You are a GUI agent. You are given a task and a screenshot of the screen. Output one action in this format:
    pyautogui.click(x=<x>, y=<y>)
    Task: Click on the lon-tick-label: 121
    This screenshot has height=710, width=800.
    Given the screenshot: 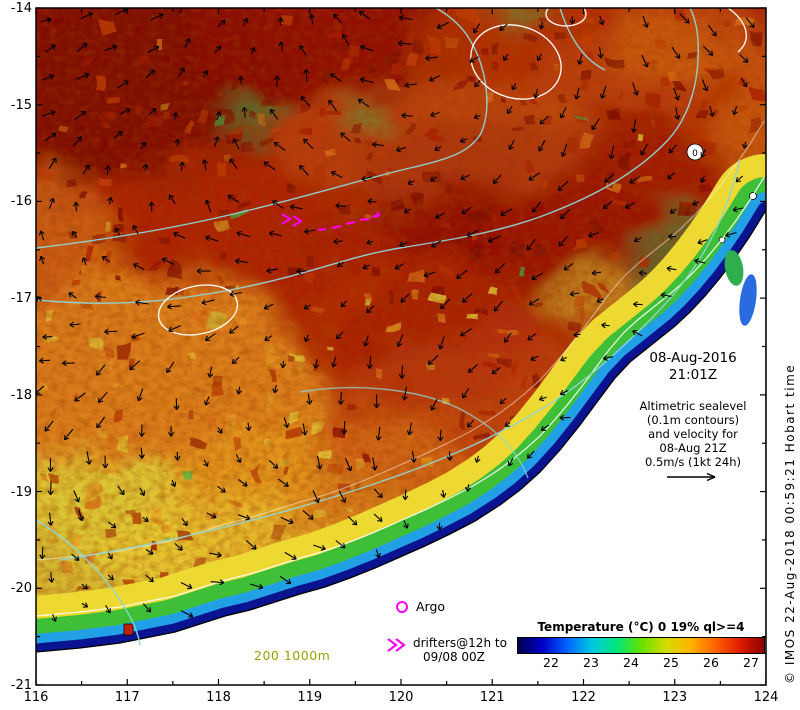 What is the action you would take?
    pyautogui.click(x=492, y=697)
    